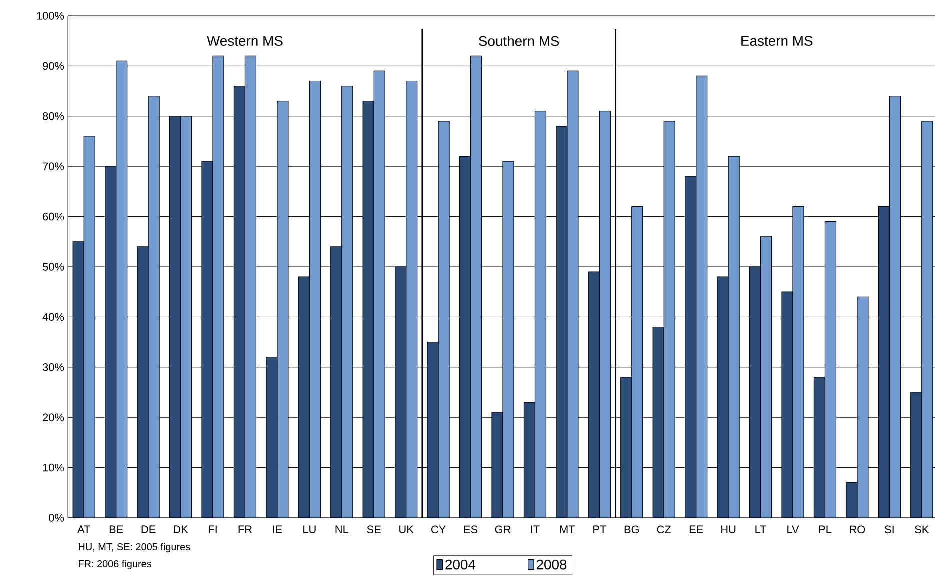 The image size is (935, 581). Describe the element at coordinates (631, 530) in the screenshot. I see `x-tick-label: BG` at that location.